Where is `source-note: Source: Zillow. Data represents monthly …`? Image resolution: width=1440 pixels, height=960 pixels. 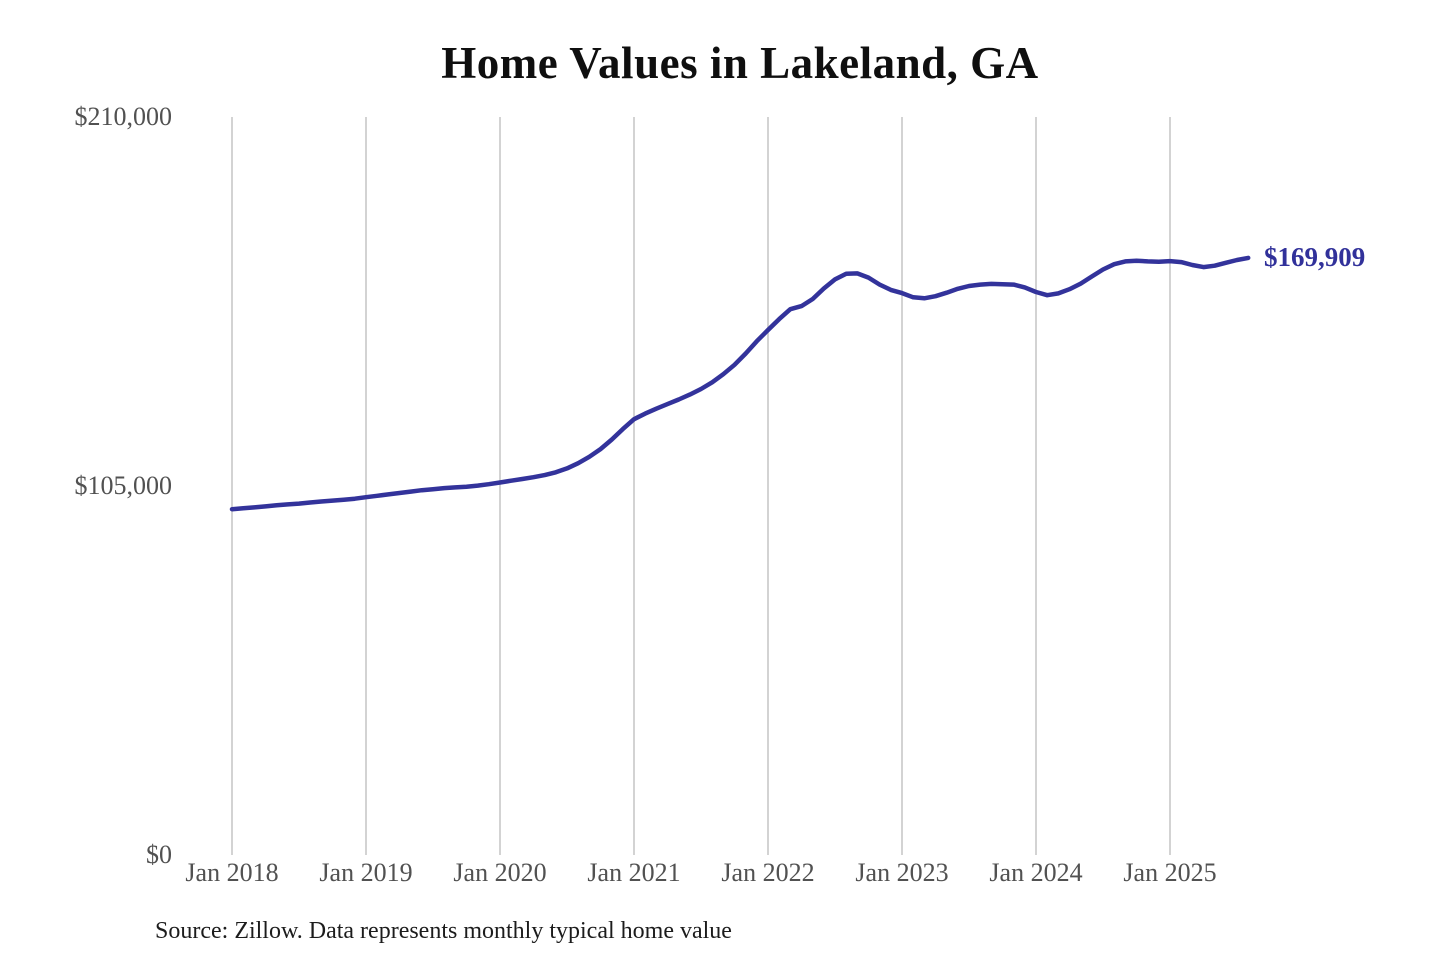
source-note: Source: Zillow. Data represents monthly … is located at coordinates (443, 931).